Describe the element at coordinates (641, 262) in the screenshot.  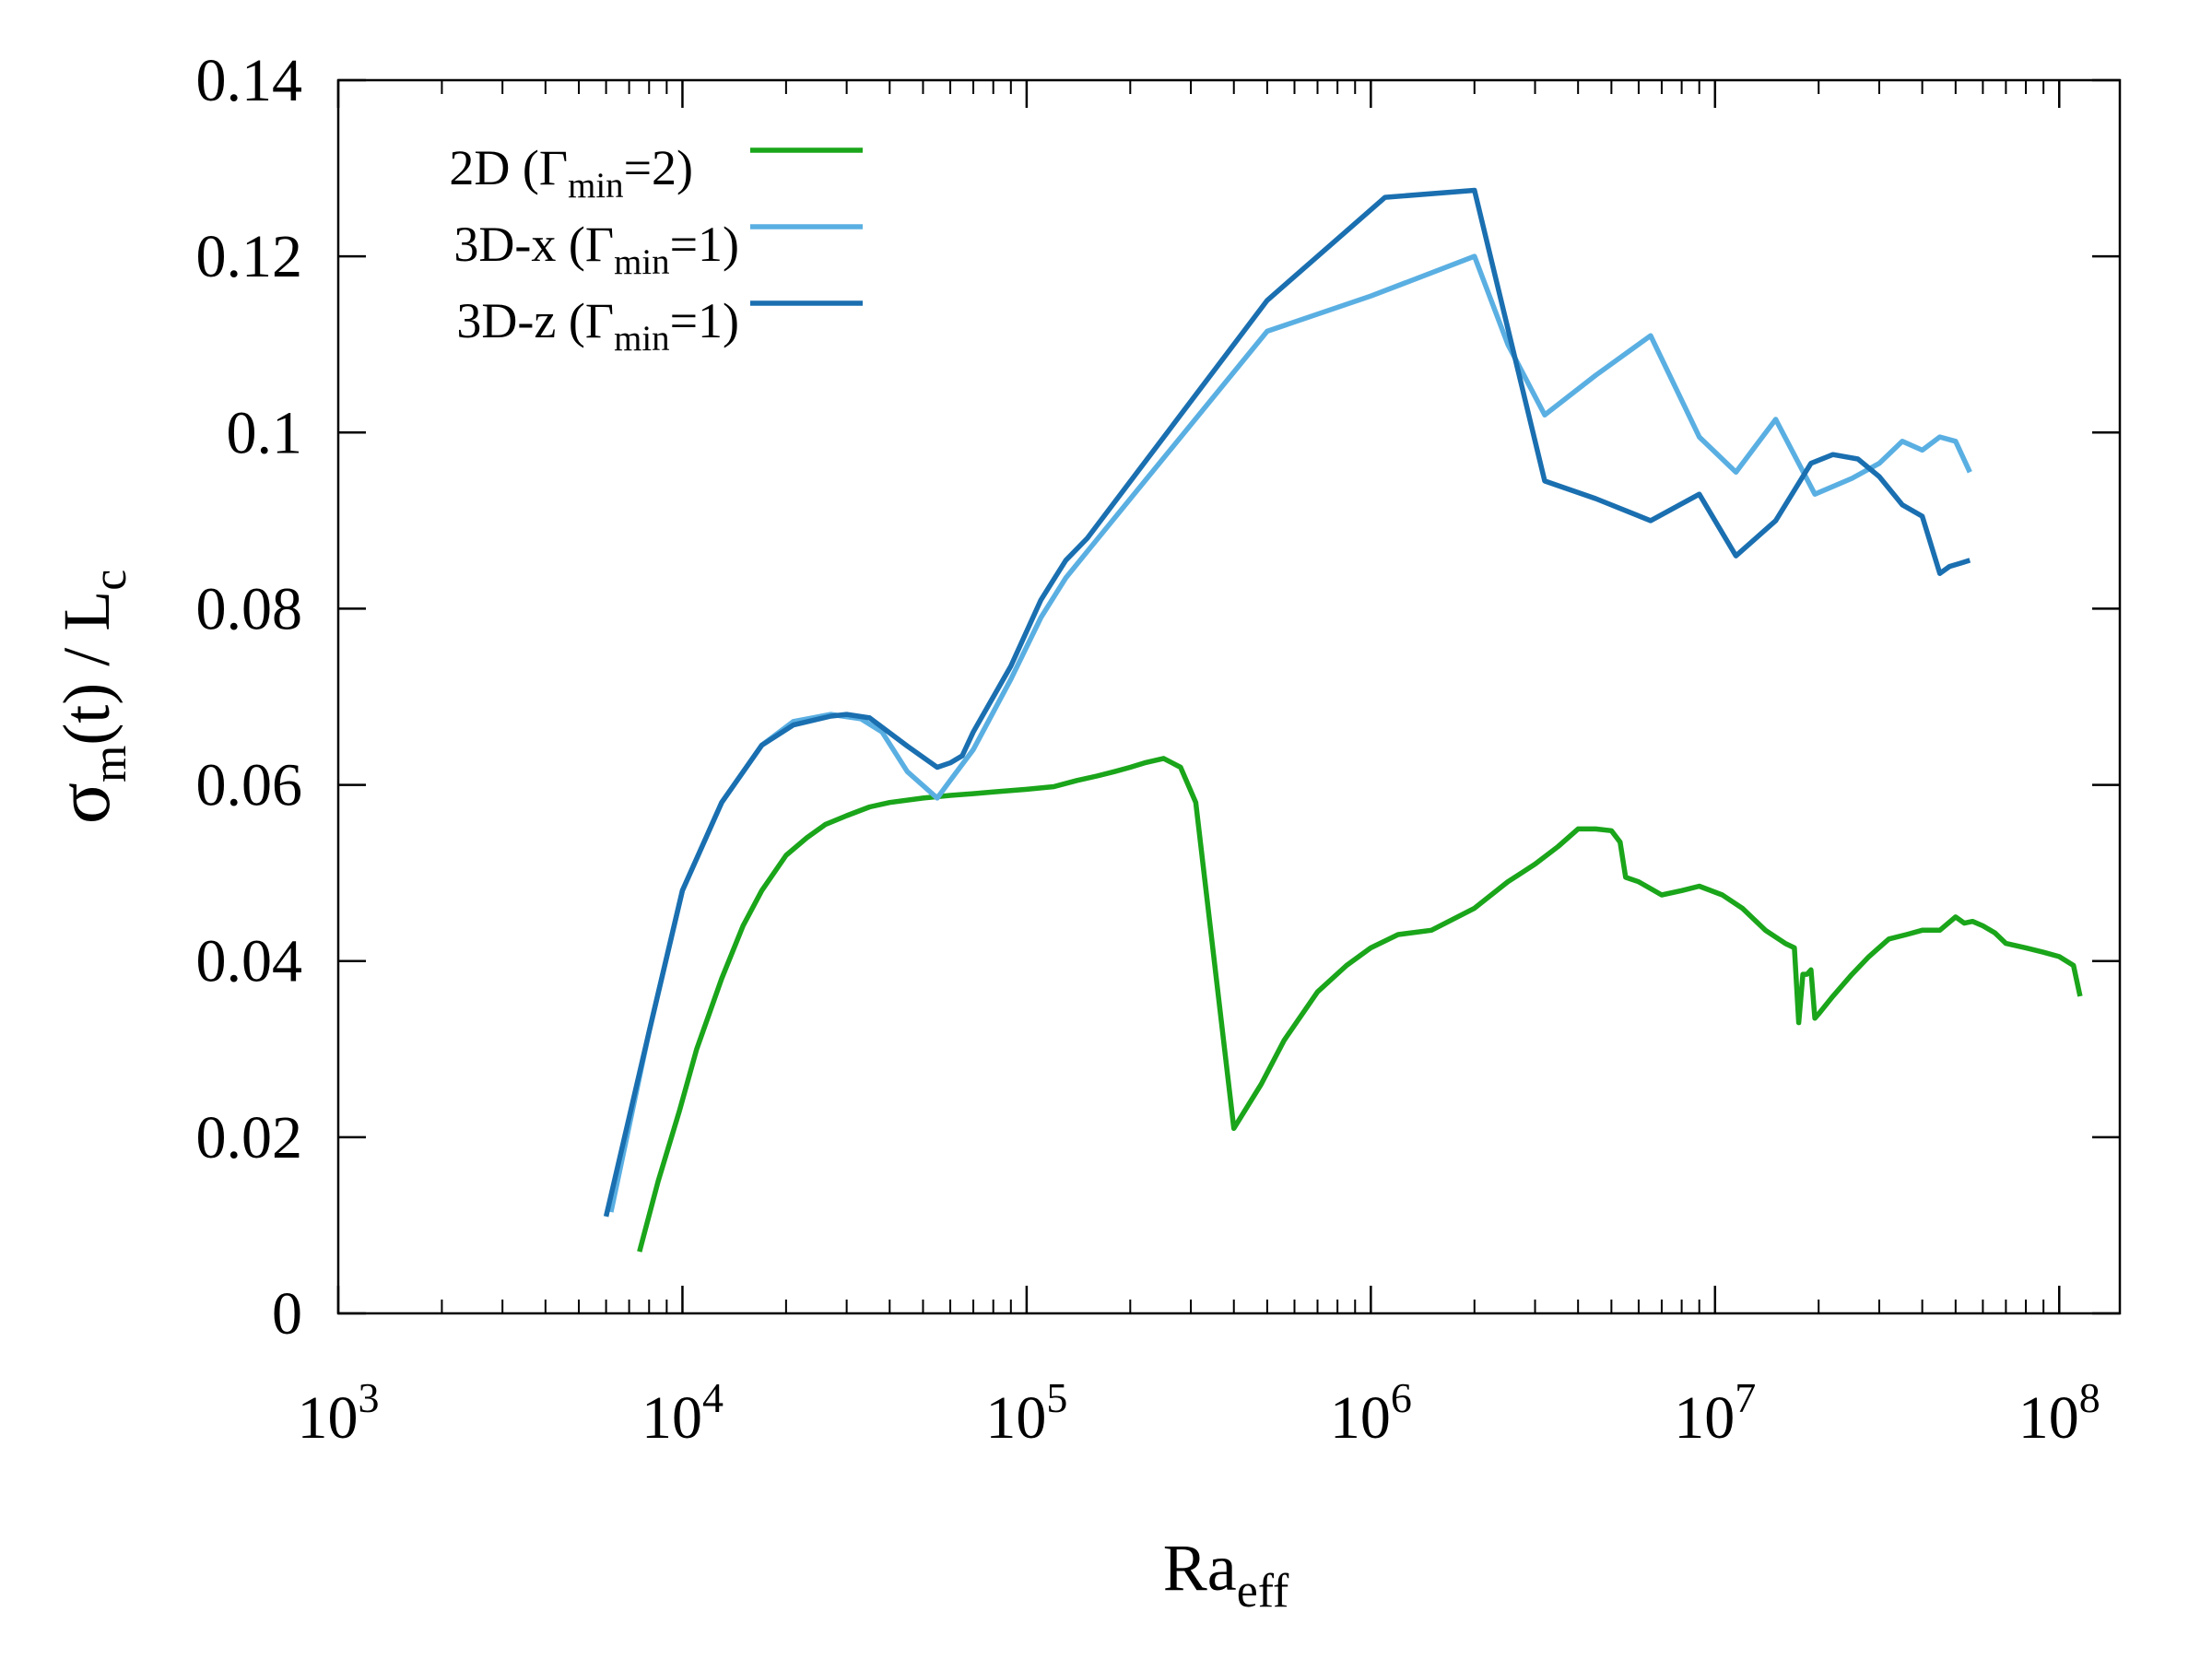
I see `legend-3dx-sub: min` at that location.